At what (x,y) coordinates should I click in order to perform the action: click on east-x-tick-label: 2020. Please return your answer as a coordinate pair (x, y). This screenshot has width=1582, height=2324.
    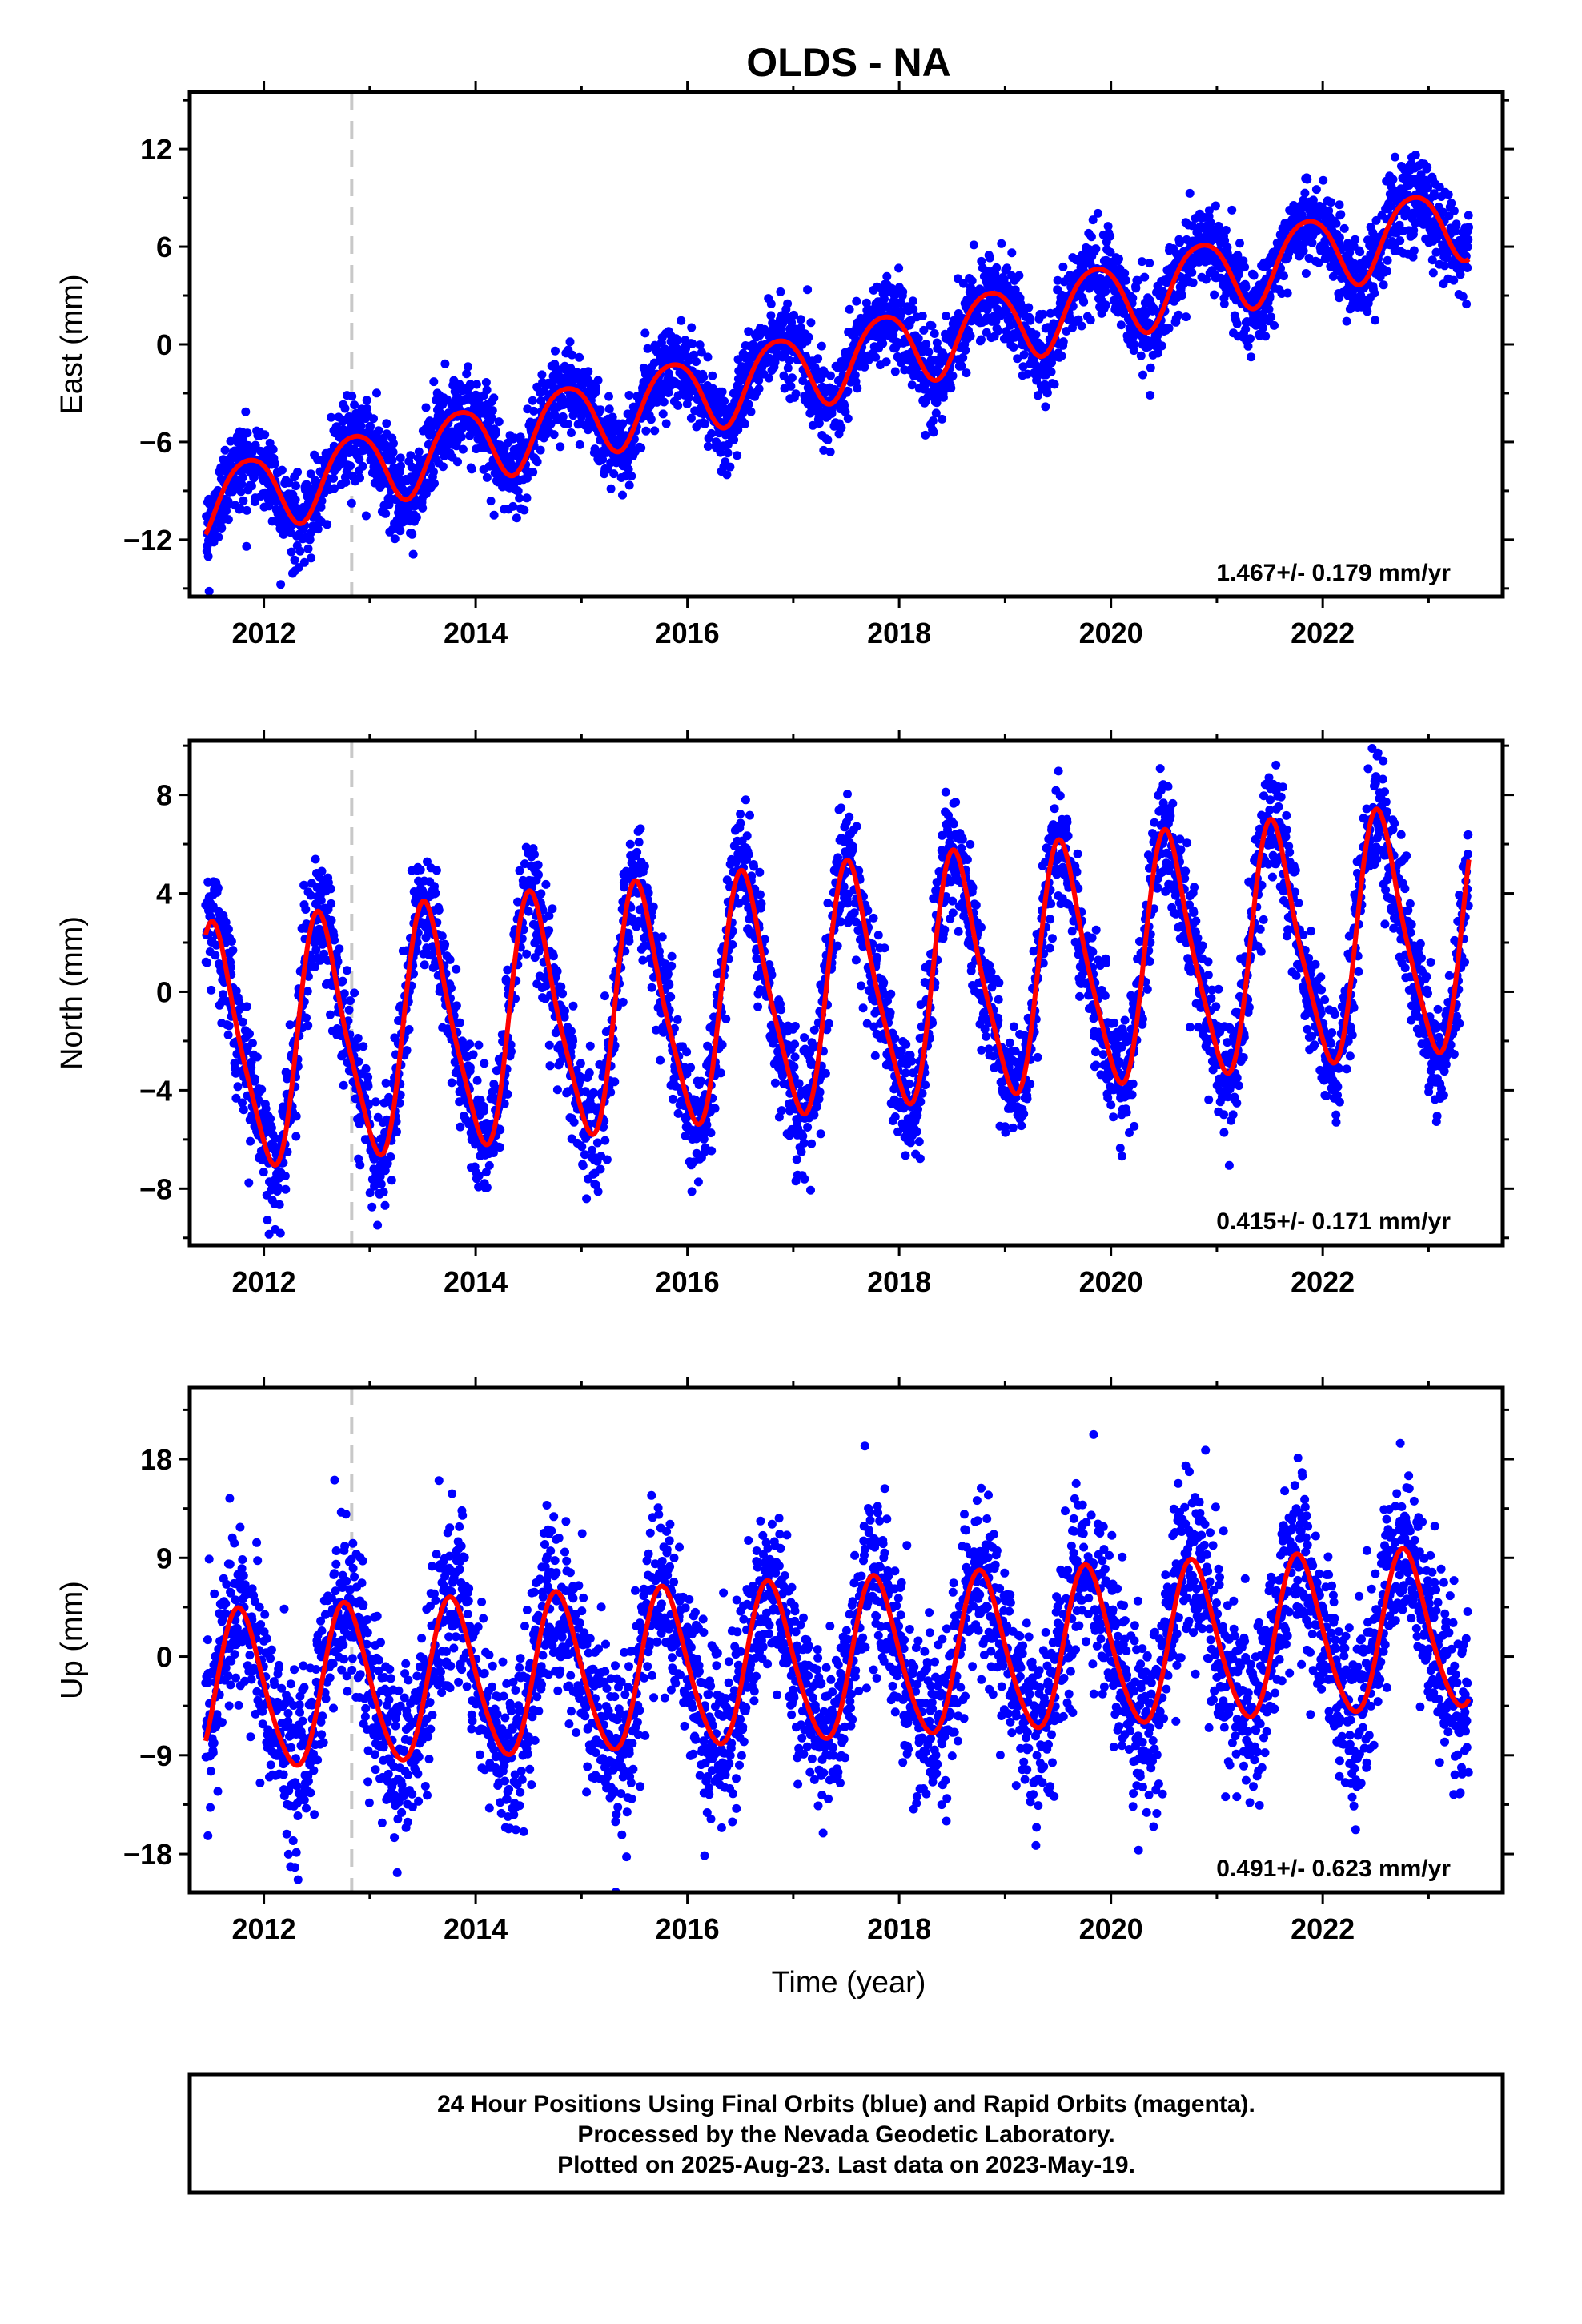
    Looking at the image, I should click on (1111, 633).